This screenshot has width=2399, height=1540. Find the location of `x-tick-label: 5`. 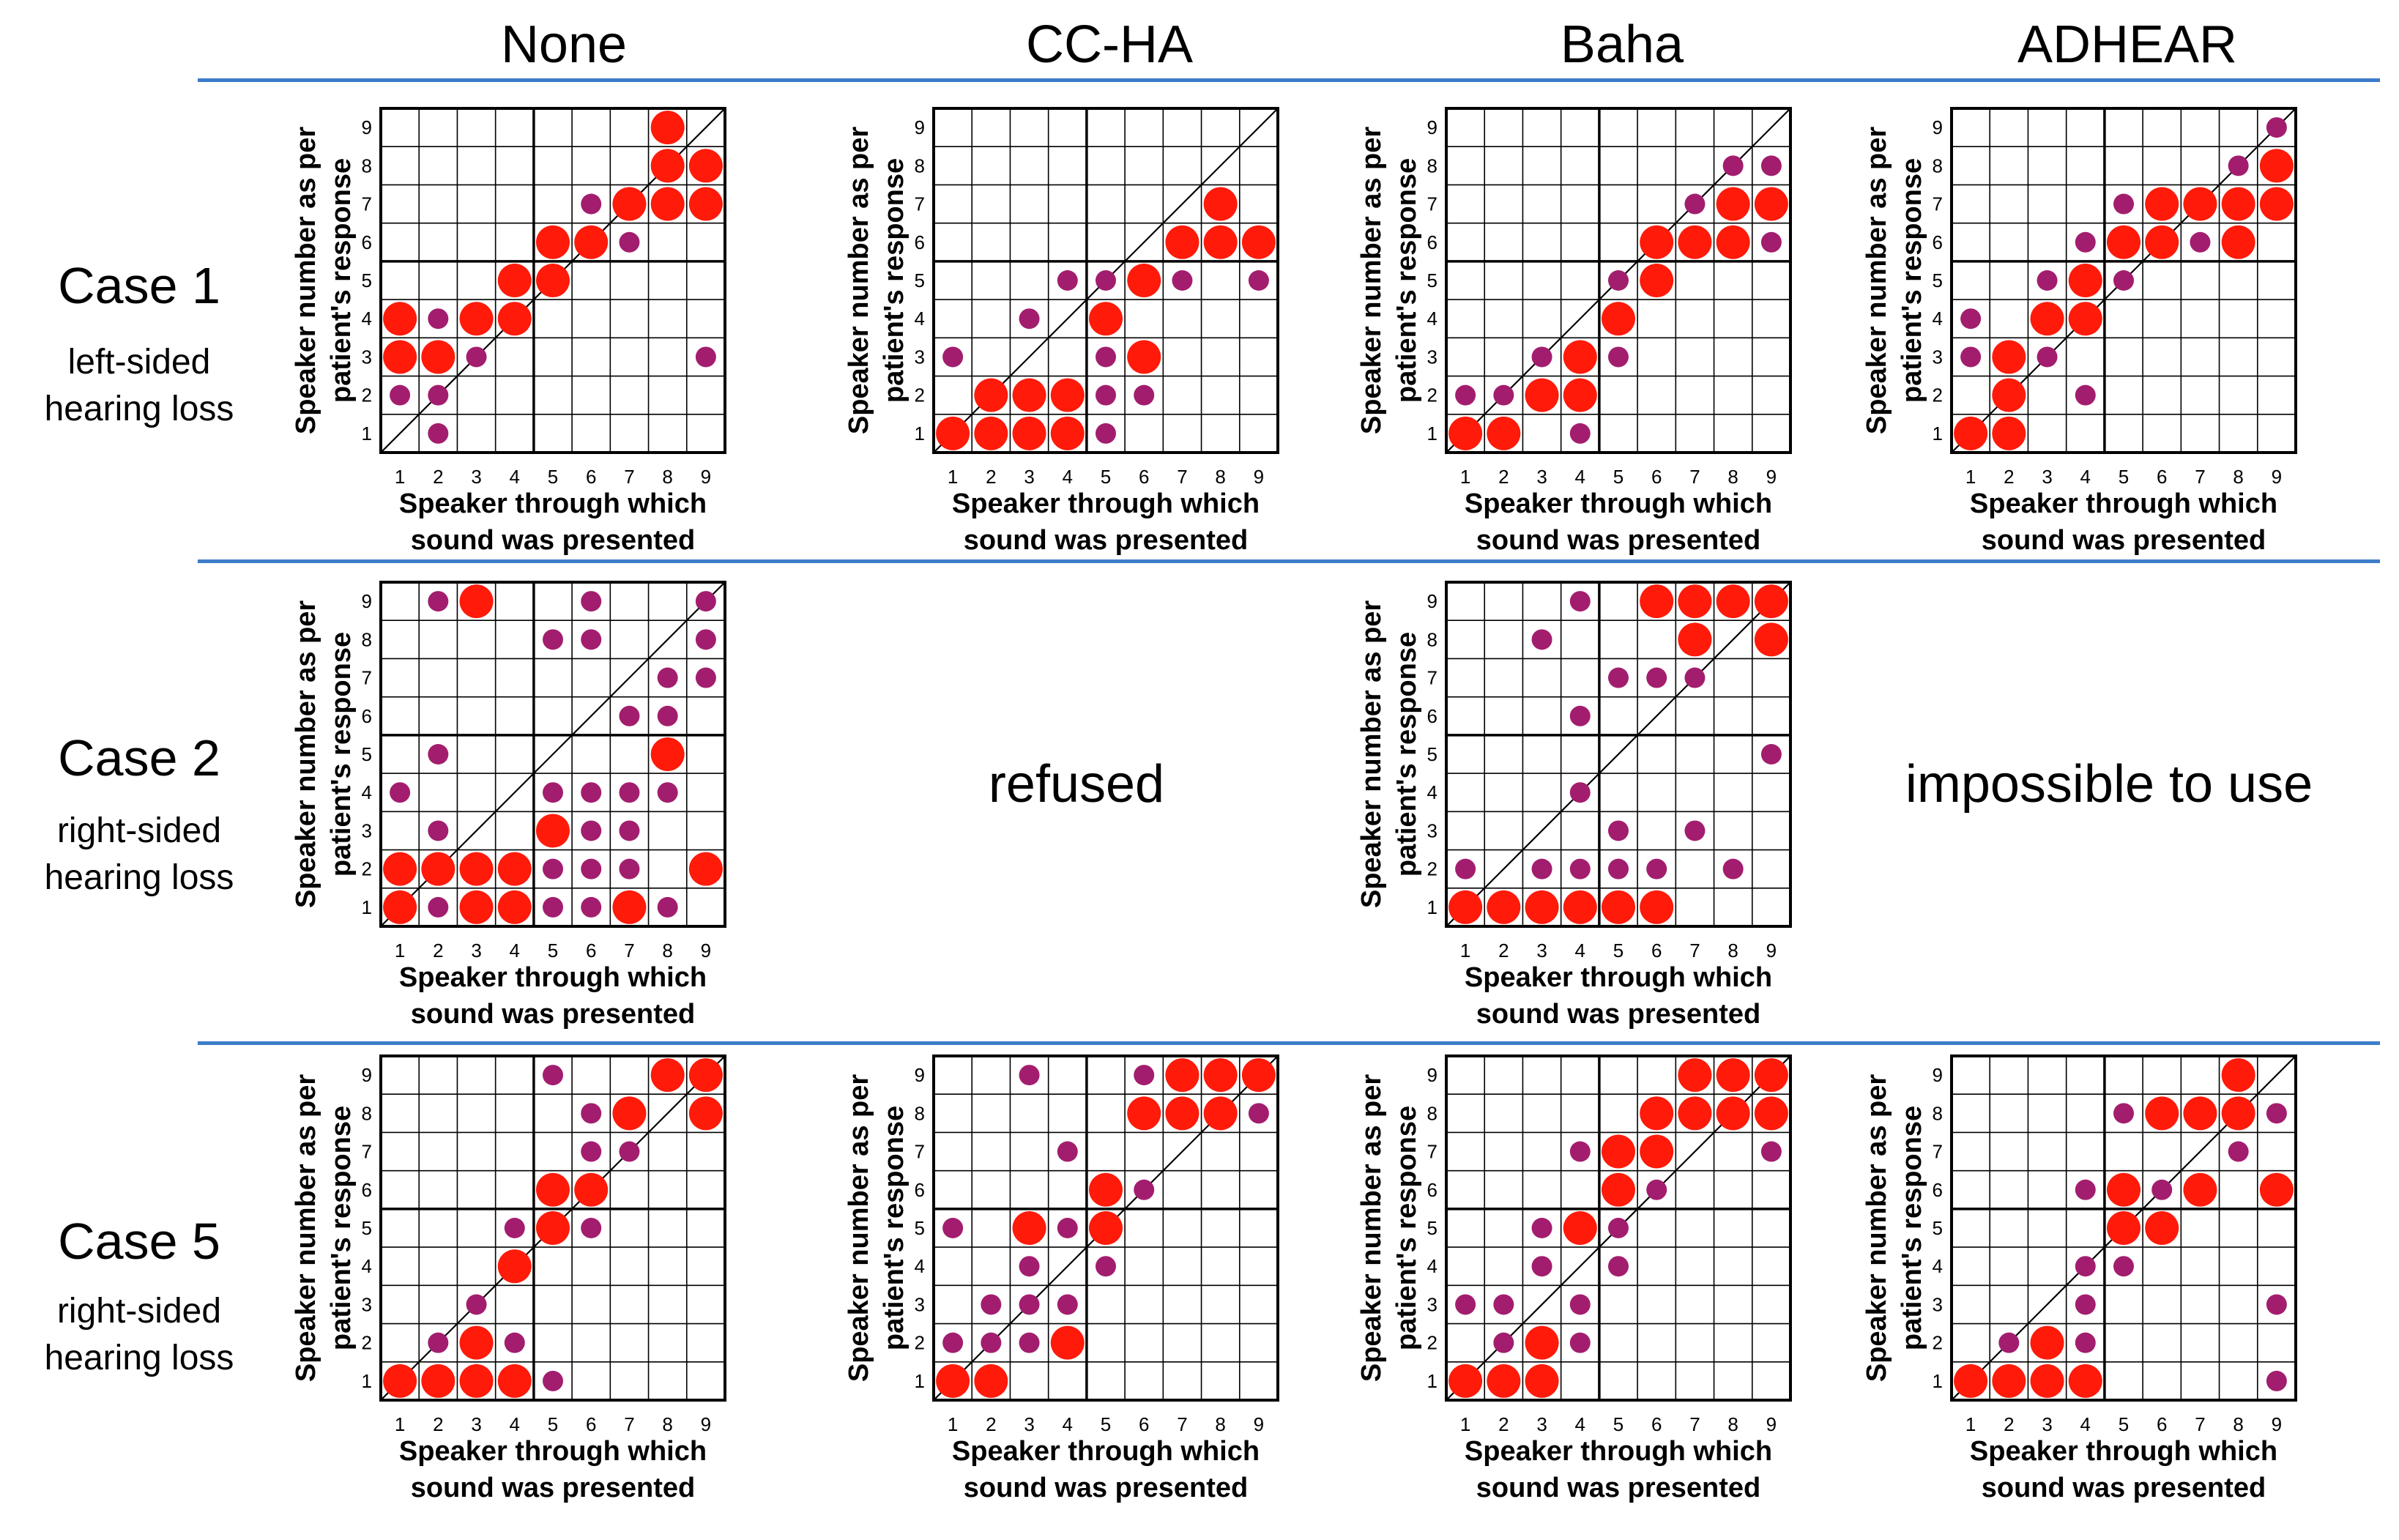

x-tick-label: 5 is located at coordinates (1618, 950).